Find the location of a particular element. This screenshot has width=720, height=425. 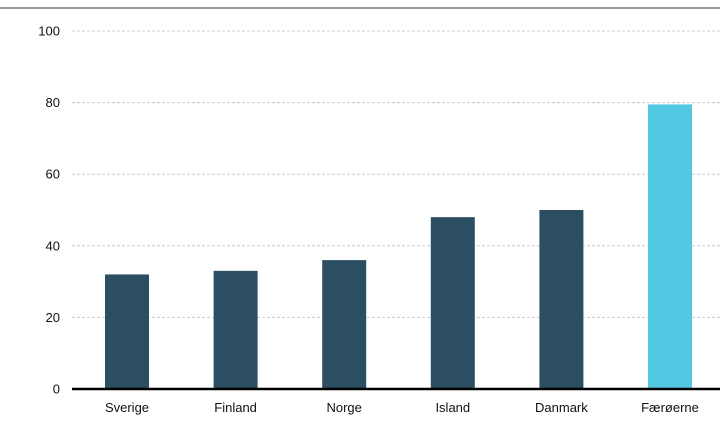

bar-finland is located at coordinates (235, 329).